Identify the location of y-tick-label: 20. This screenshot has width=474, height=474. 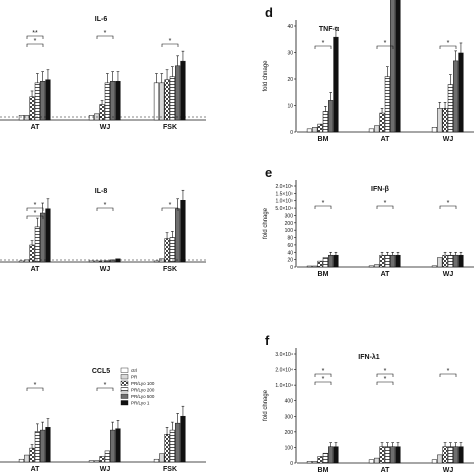
(290, 80).